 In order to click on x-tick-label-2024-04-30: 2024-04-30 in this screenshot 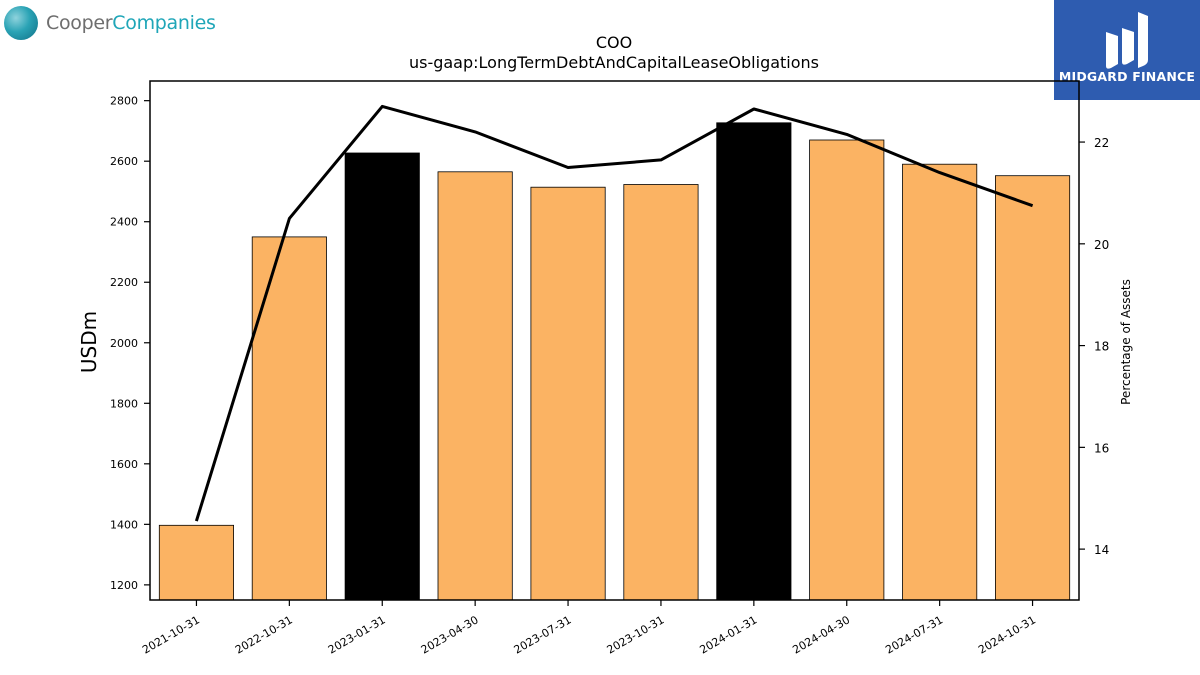, I will do `click(821, 634)`.